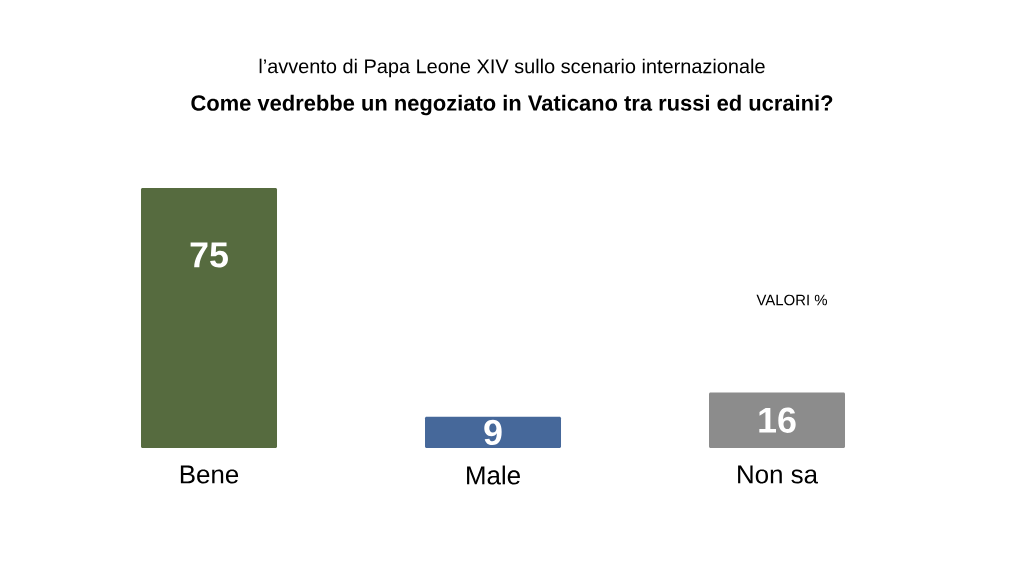 The image size is (1024, 576). Describe the element at coordinates (792, 300) in the screenshot. I see `annotation: VALORI %` at that location.